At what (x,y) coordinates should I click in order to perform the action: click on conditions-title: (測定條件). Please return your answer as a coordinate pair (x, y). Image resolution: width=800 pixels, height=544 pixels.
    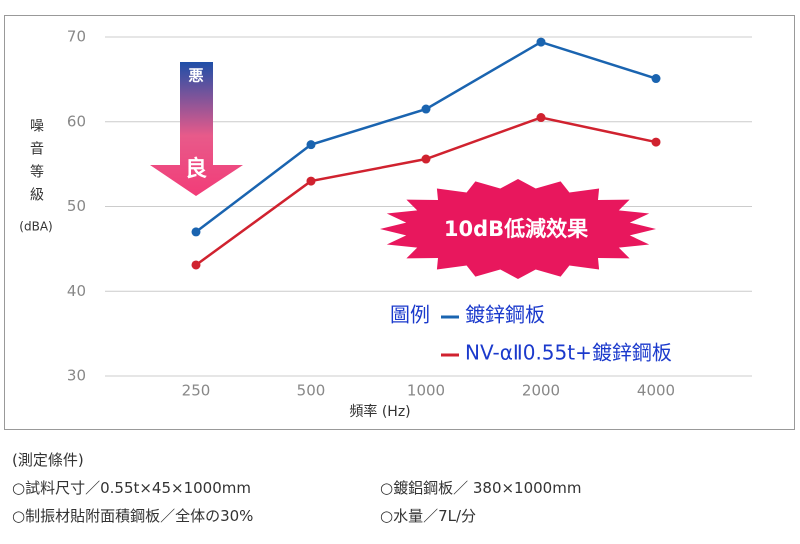
    Looking at the image, I should click on (48, 460).